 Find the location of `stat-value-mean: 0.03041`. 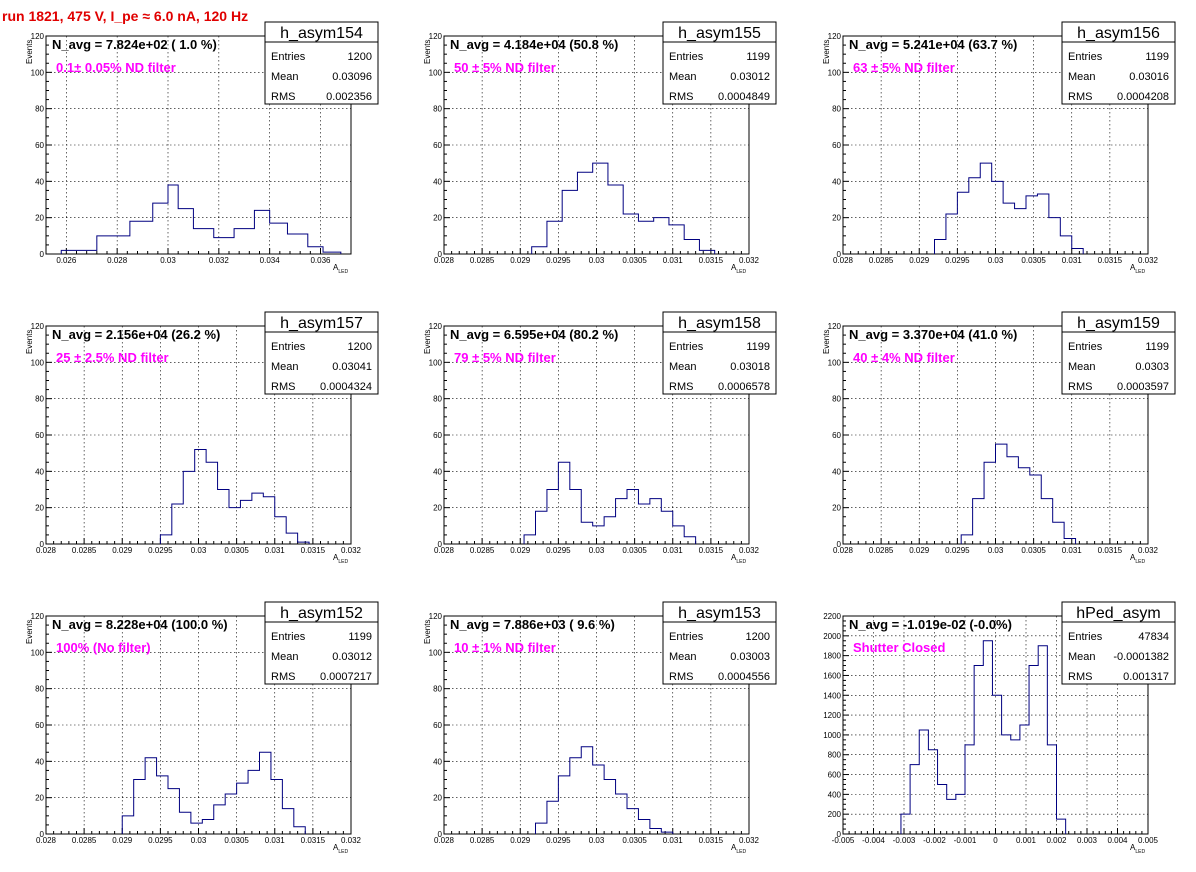

stat-value-mean: 0.03041 is located at coordinates (352, 367).